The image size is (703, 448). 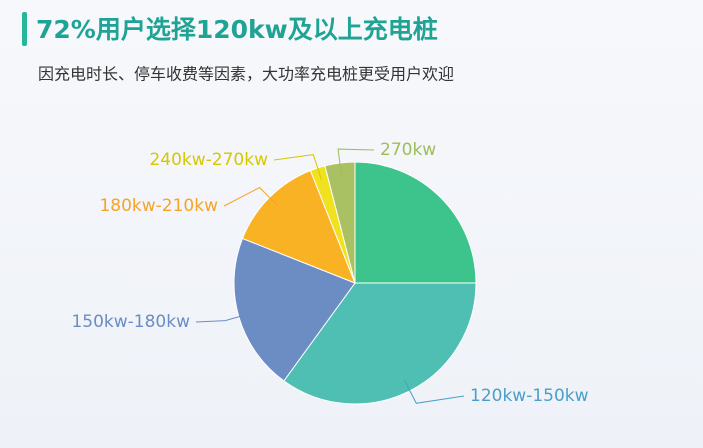 I want to click on slice-label: 270kw, so click(x=408, y=150).